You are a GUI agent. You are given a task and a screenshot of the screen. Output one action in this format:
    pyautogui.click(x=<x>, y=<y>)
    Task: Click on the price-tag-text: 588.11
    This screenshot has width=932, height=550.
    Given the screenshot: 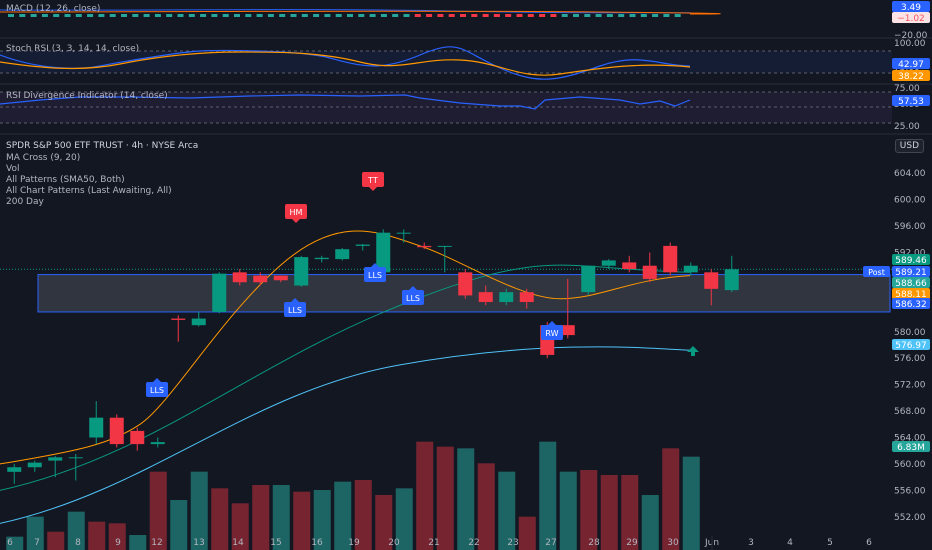 What is the action you would take?
    pyautogui.click(x=911, y=295)
    